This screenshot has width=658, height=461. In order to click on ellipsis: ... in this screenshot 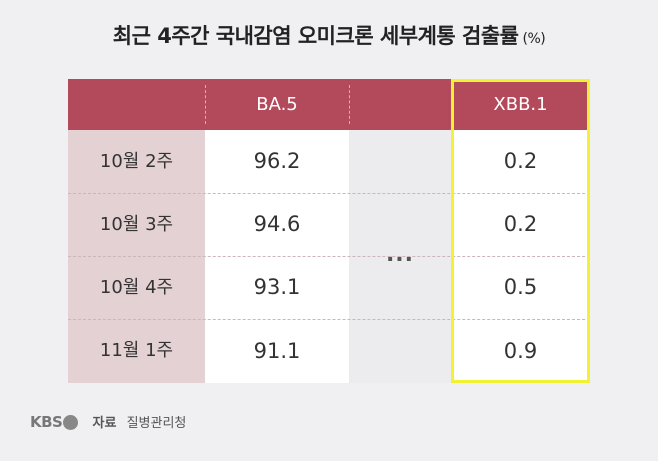, I will do `click(400, 254)`.